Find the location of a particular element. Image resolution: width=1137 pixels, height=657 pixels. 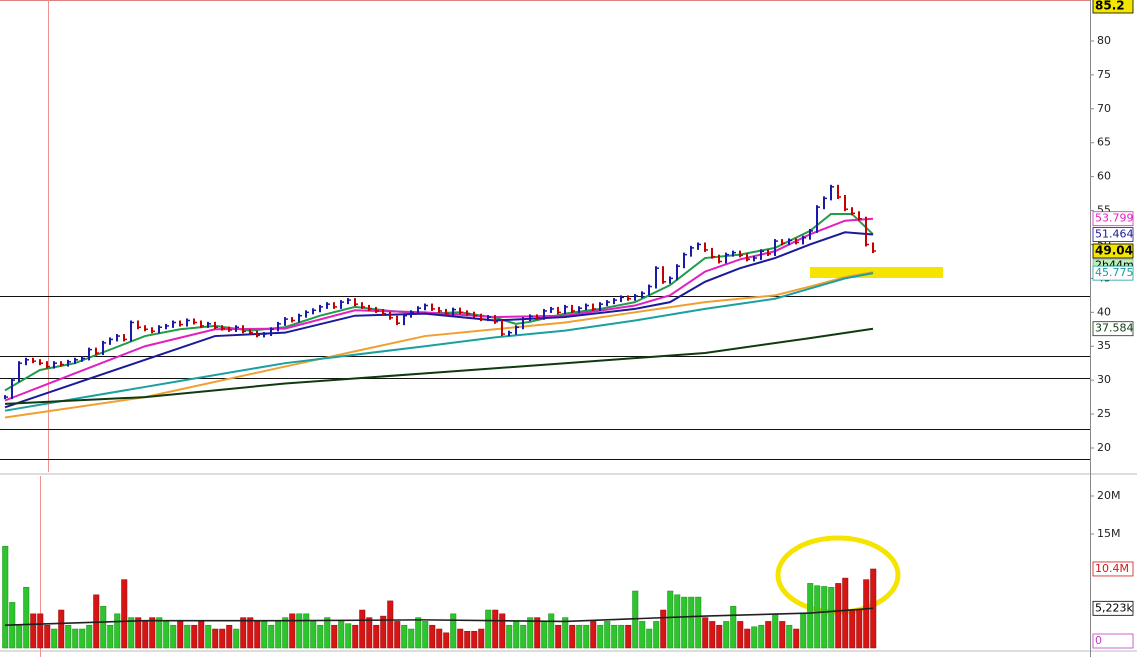

y-tick-label: 75 is located at coordinates (1104, 74).